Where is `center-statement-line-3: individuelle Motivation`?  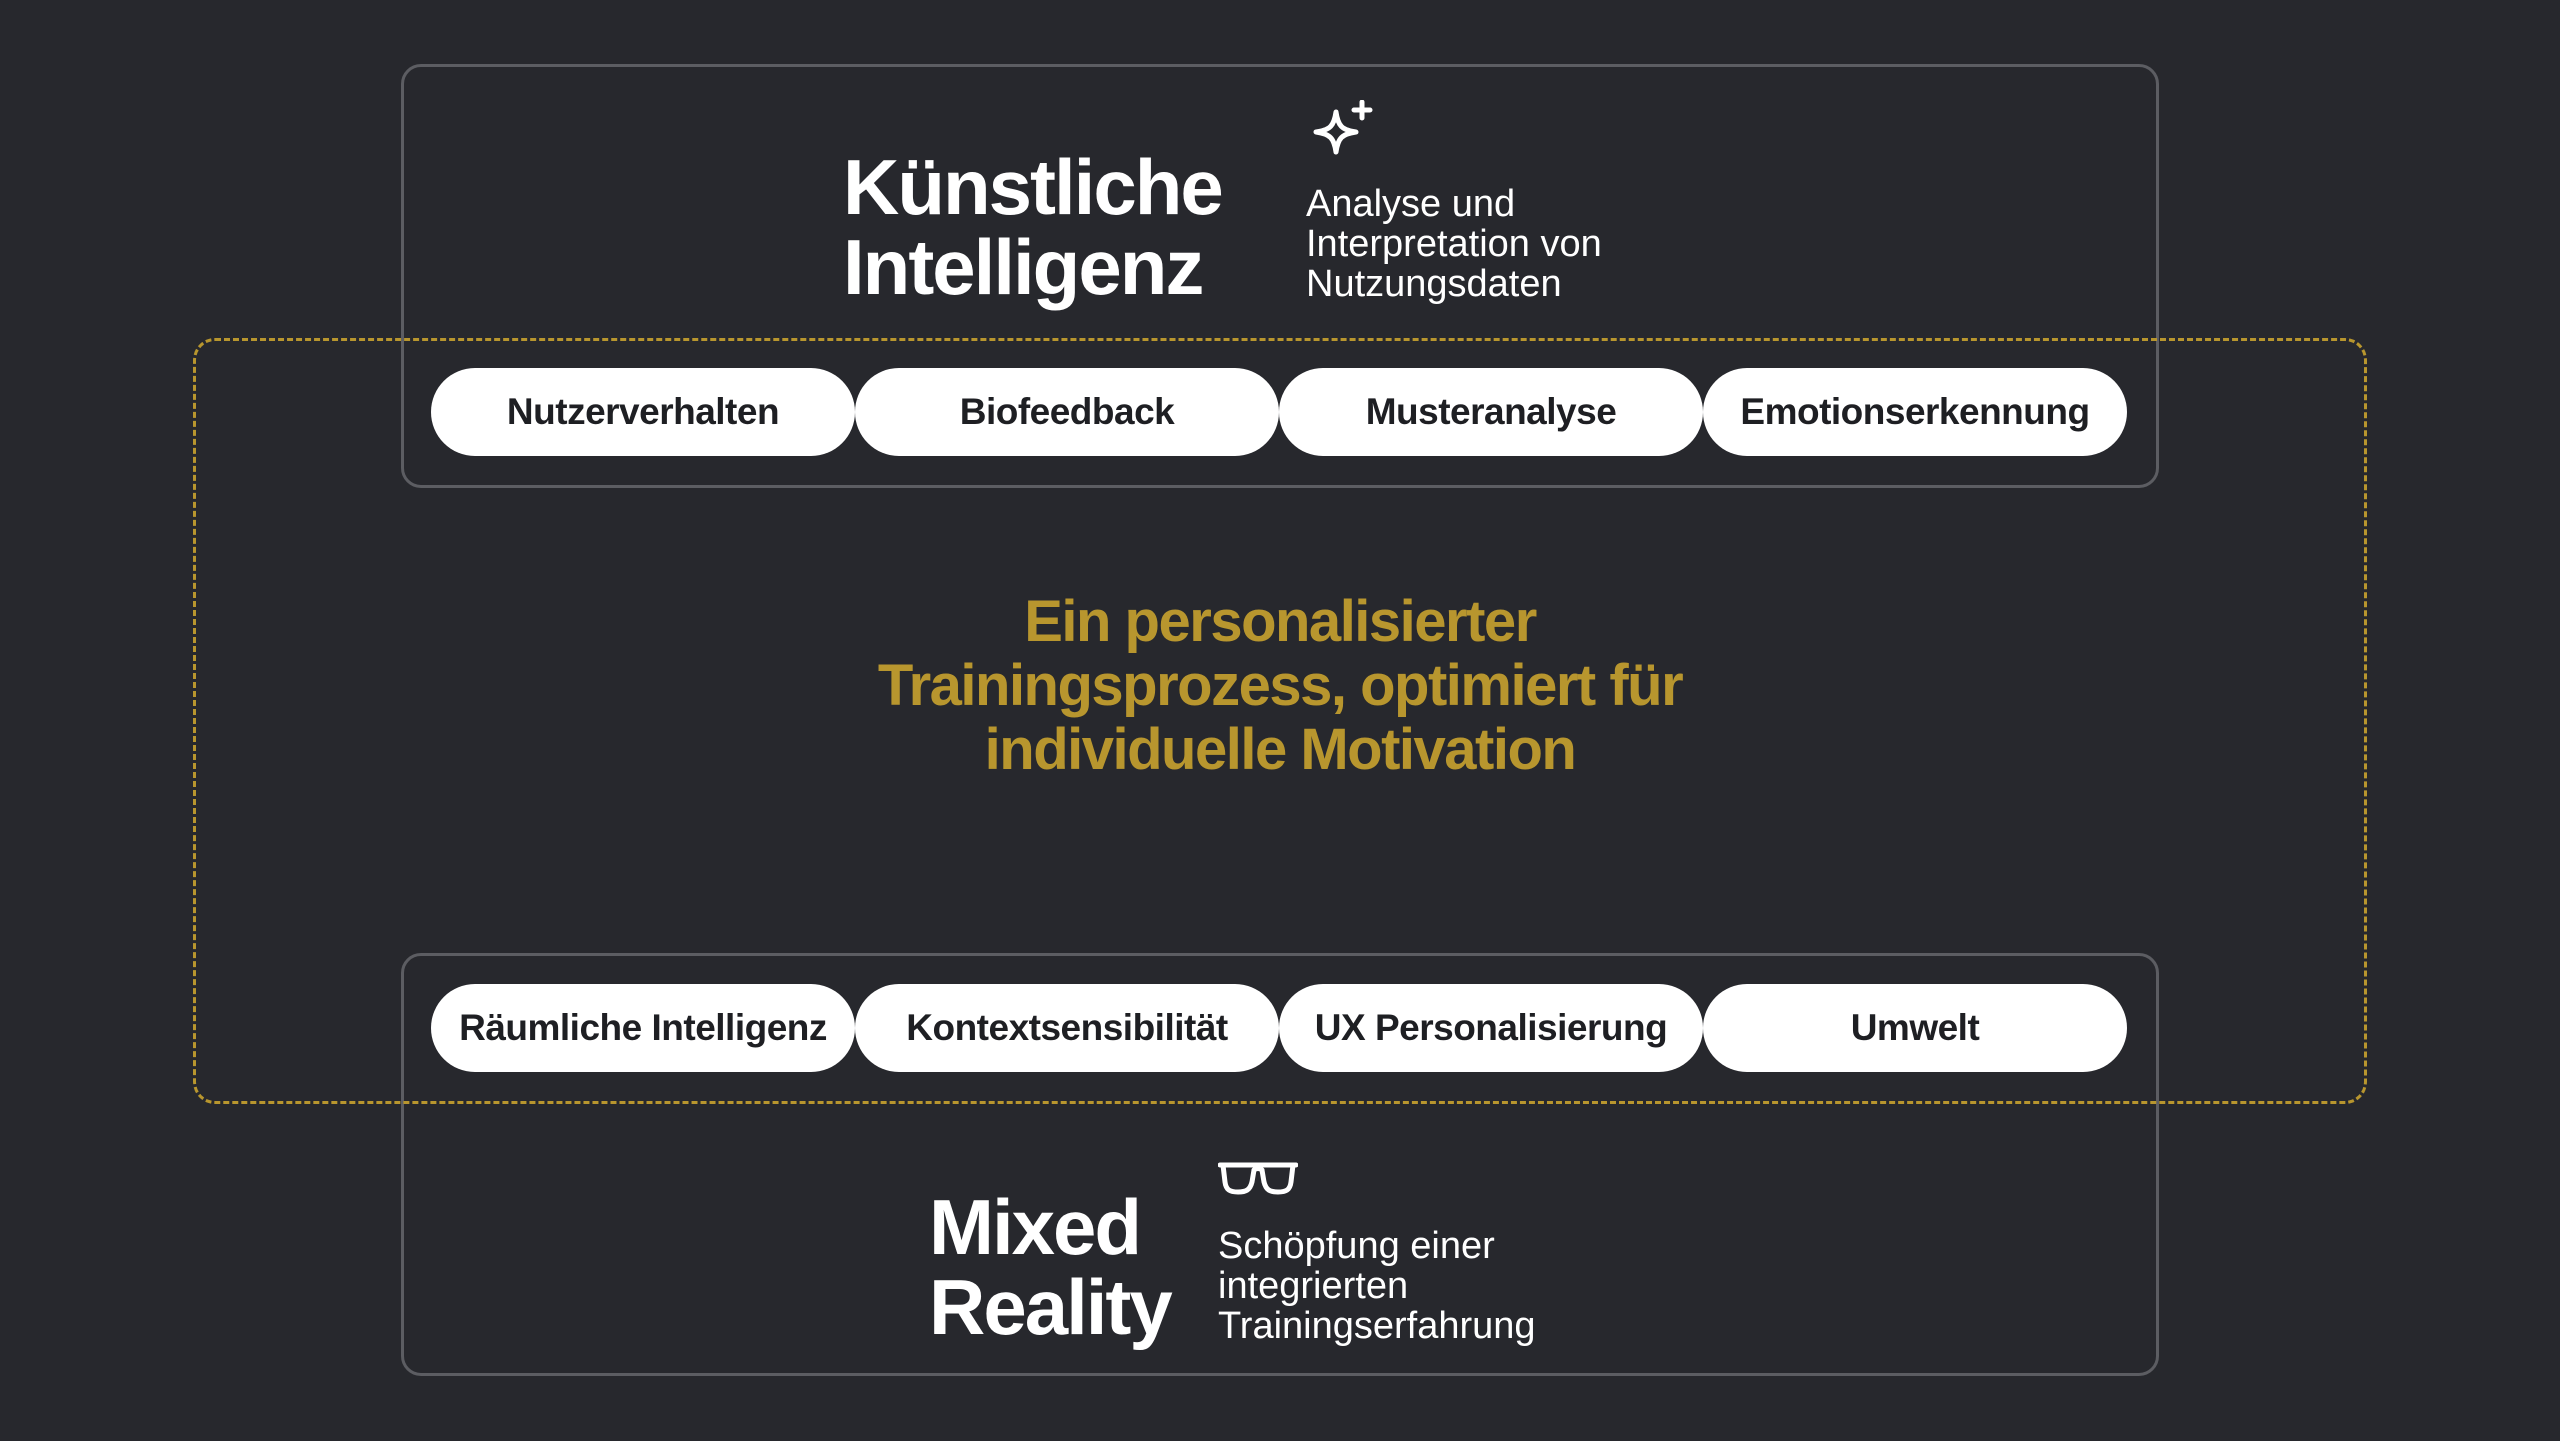 center-statement-line-3: individuelle Motivation is located at coordinates (1280, 749).